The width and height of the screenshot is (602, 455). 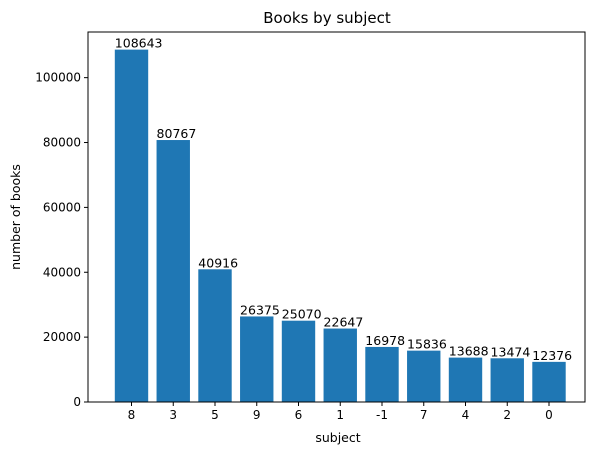 I want to click on x-tick-label: -1, so click(x=382, y=415).